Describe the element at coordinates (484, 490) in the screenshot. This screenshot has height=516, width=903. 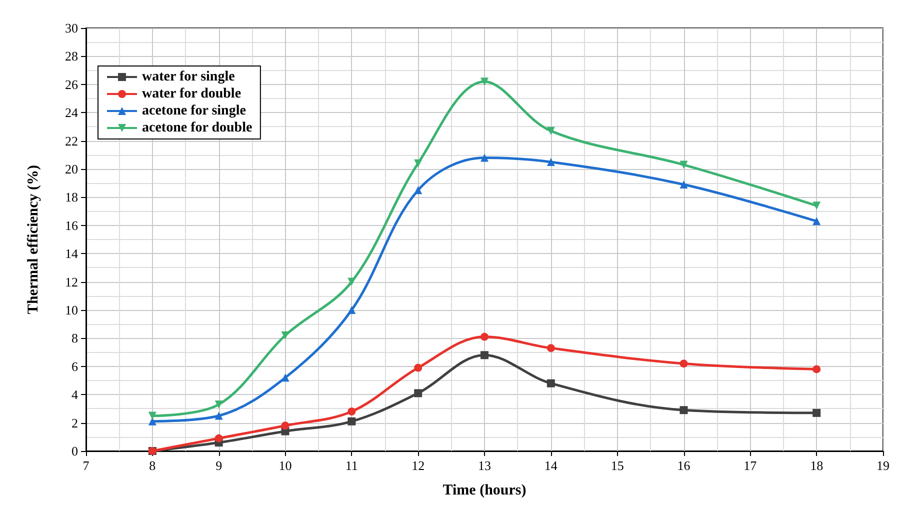
I see `x-axis-title: Time (hours)` at that location.